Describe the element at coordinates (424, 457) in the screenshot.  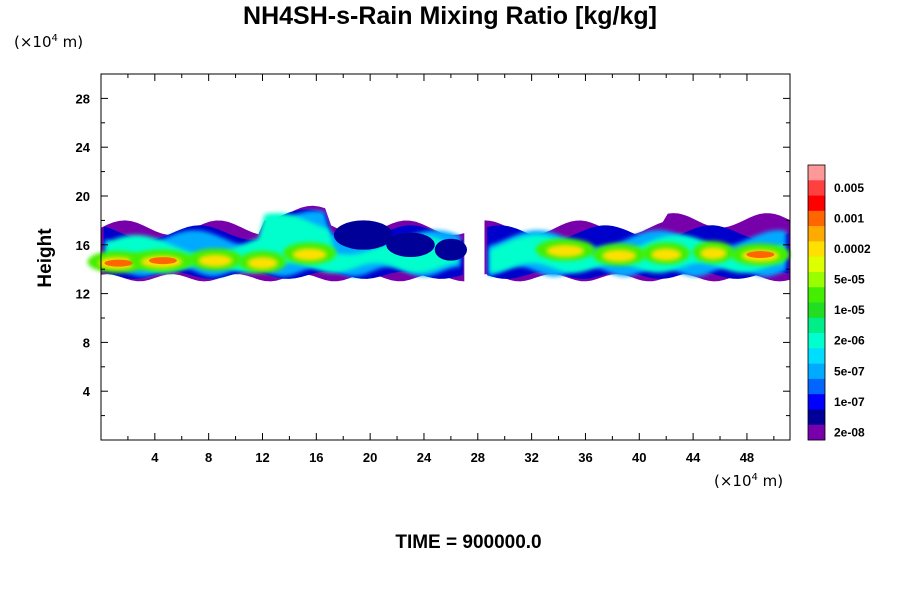
I see `x-tick-label: 24` at that location.